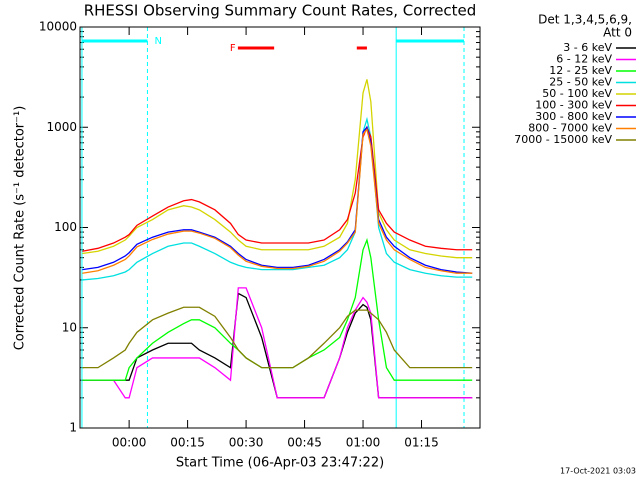 Image resolution: width=640 pixels, height=480 pixels. I want to click on legend-label: 6 - 12 keV, so click(584, 59).